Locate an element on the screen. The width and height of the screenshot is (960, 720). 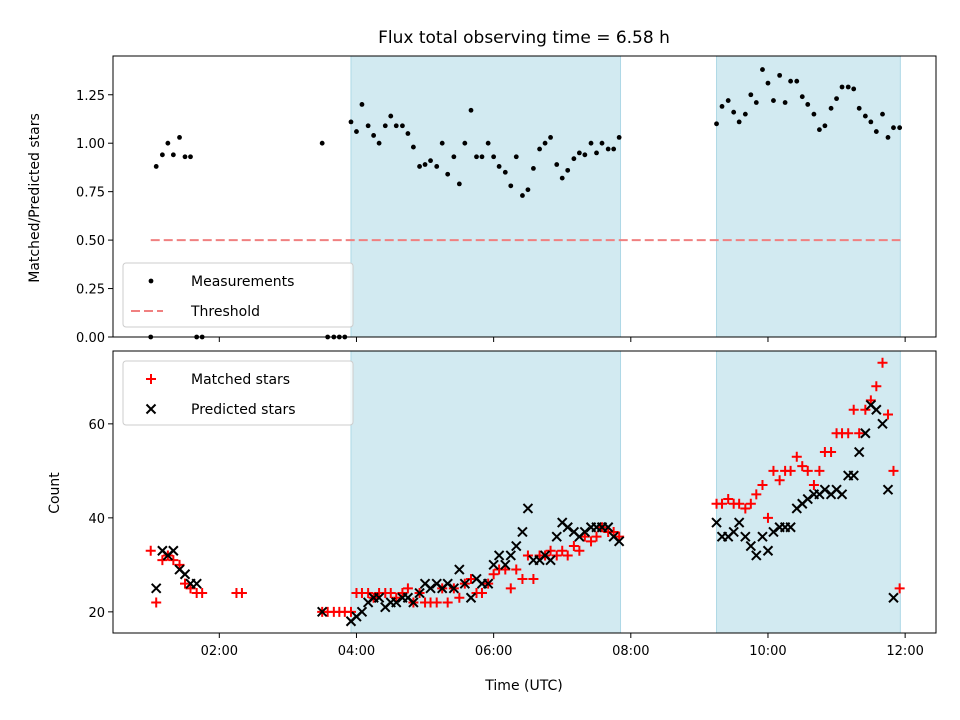
legend-label: Measurements is located at coordinates (242, 282).